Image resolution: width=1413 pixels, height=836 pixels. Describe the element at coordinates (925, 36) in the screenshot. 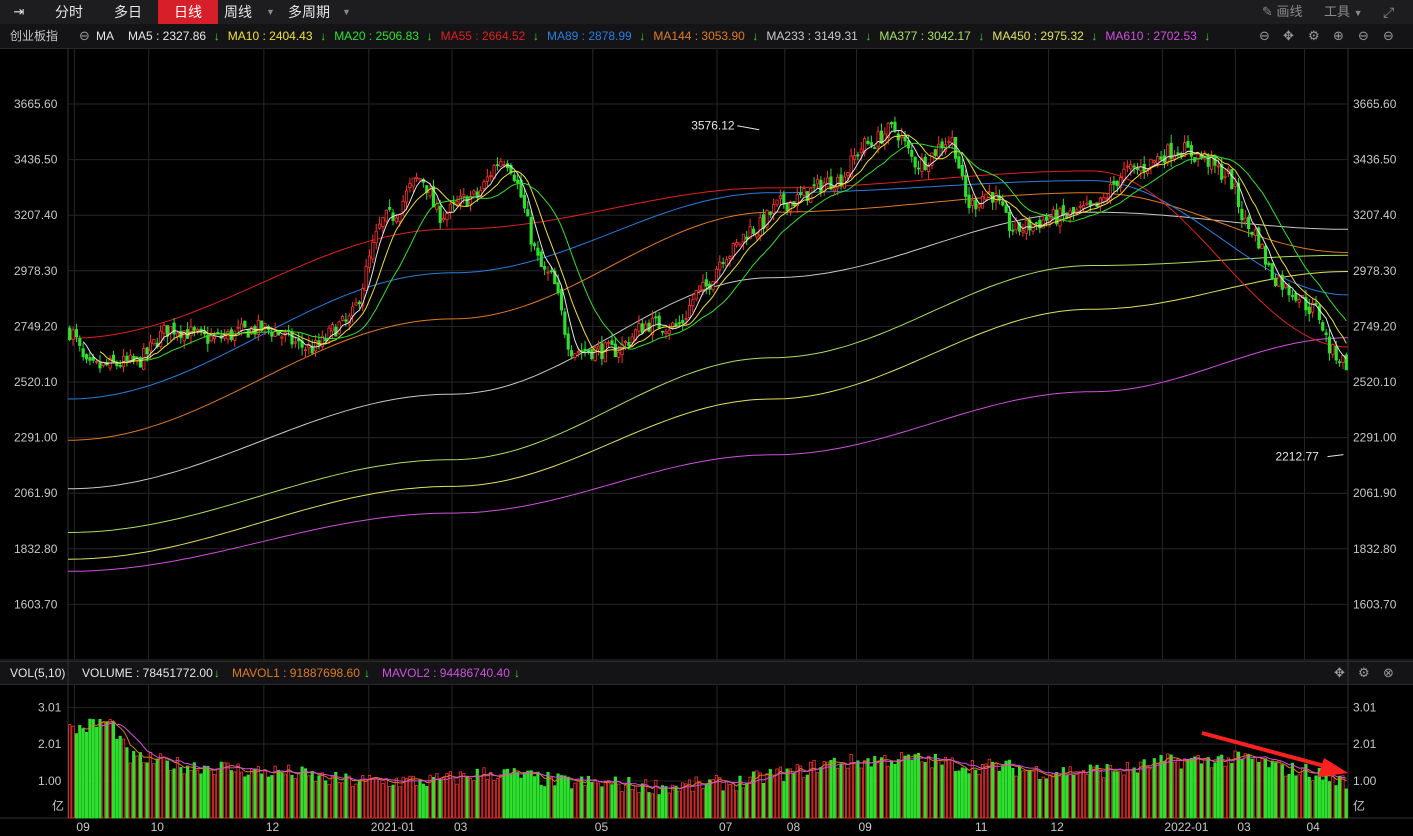

I see `ma-legend-item: MA377 : 3042.17` at that location.